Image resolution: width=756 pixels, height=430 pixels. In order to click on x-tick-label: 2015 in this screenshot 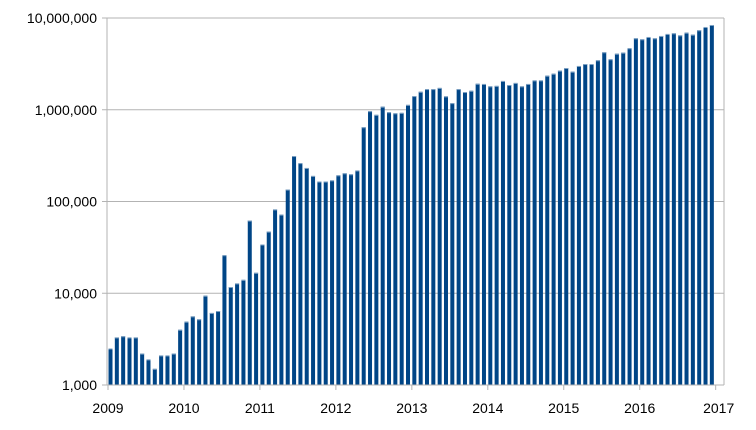, I will do `click(563, 408)`.